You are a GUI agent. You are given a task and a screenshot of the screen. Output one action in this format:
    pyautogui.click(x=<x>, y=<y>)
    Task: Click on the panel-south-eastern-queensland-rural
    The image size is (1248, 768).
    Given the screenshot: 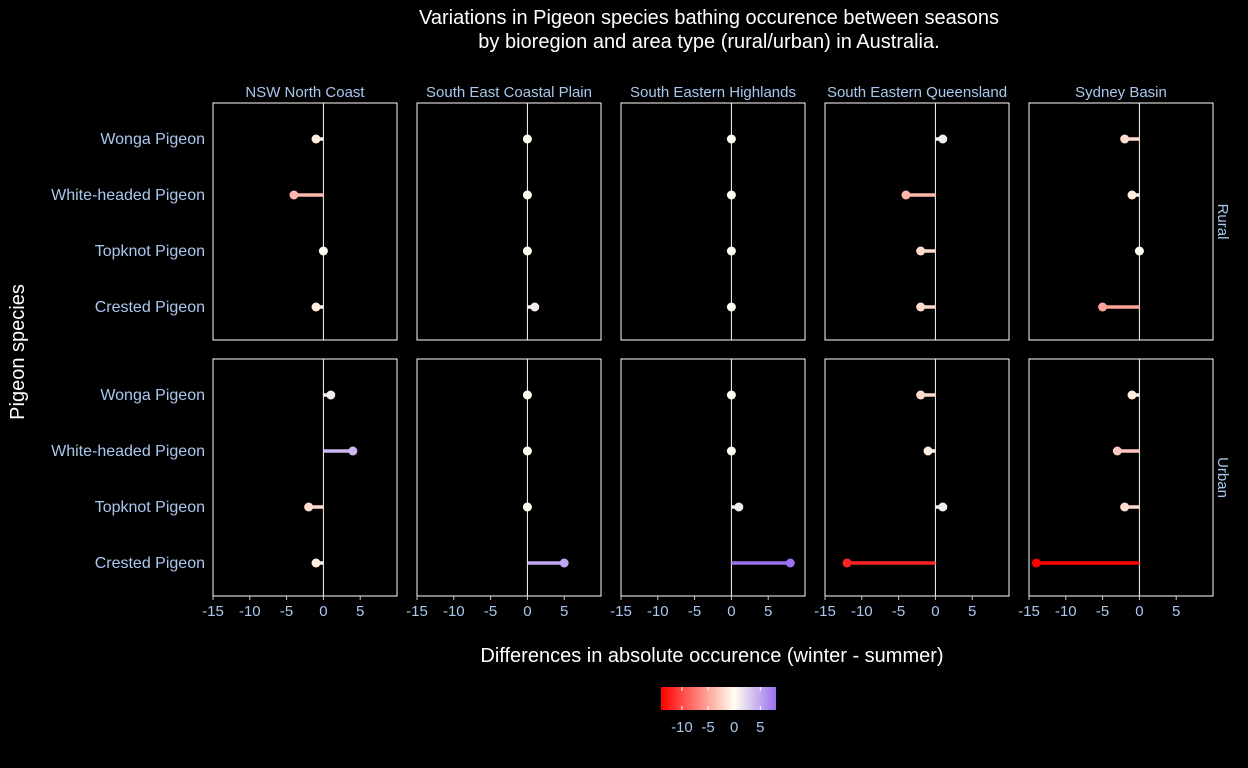 What is the action you would take?
    pyautogui.click(x=917, y=221)
    